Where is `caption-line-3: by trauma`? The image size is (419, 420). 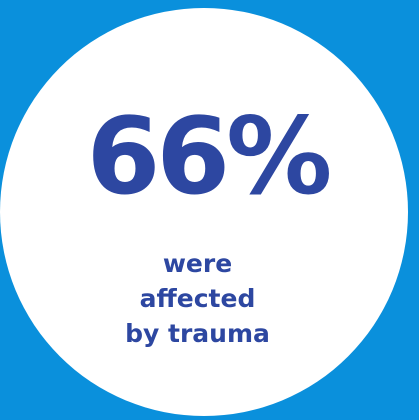
caption-line-3: by trauma is located at coordinates (197, 333).